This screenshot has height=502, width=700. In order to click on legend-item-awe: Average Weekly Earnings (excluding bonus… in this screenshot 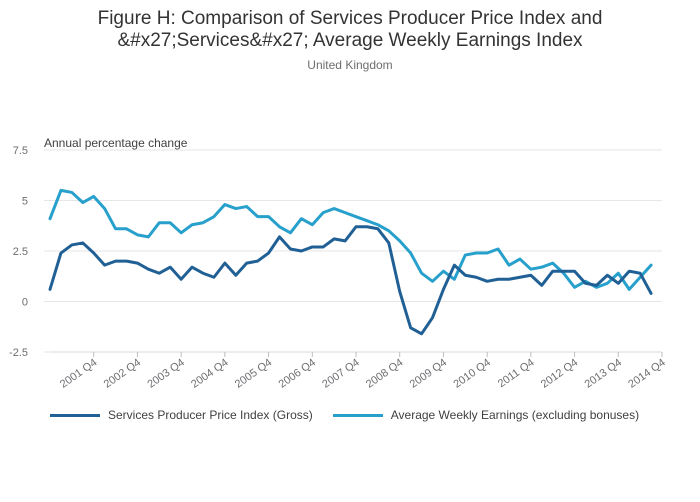, I will do `click(486, 415)`.